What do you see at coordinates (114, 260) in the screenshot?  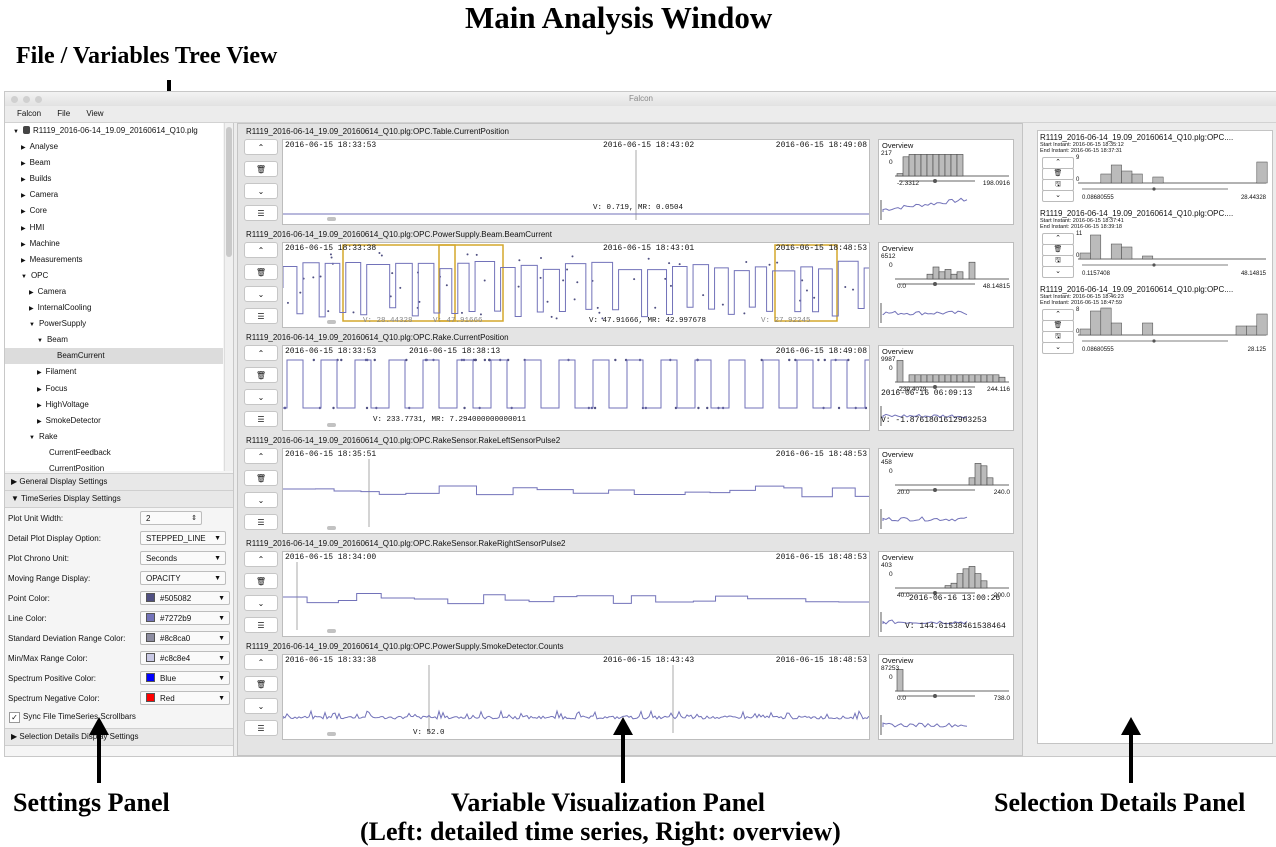 I see `tree-item-measurements: ▶ Measurements` at bounding box center [114, 260].